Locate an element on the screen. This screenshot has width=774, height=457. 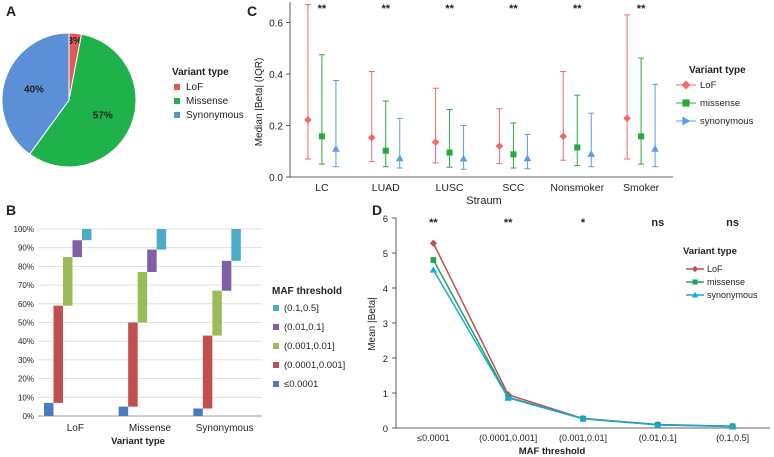
pie-slice-missense is located at coordinates (82, 100).